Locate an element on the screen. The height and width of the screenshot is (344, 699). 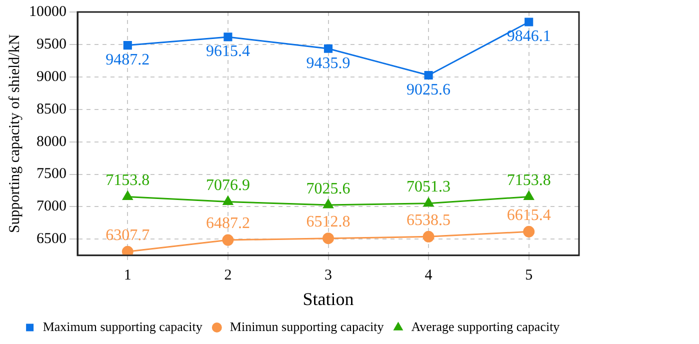
y-tick-label: 7000 is located at coordinates (51, 206).